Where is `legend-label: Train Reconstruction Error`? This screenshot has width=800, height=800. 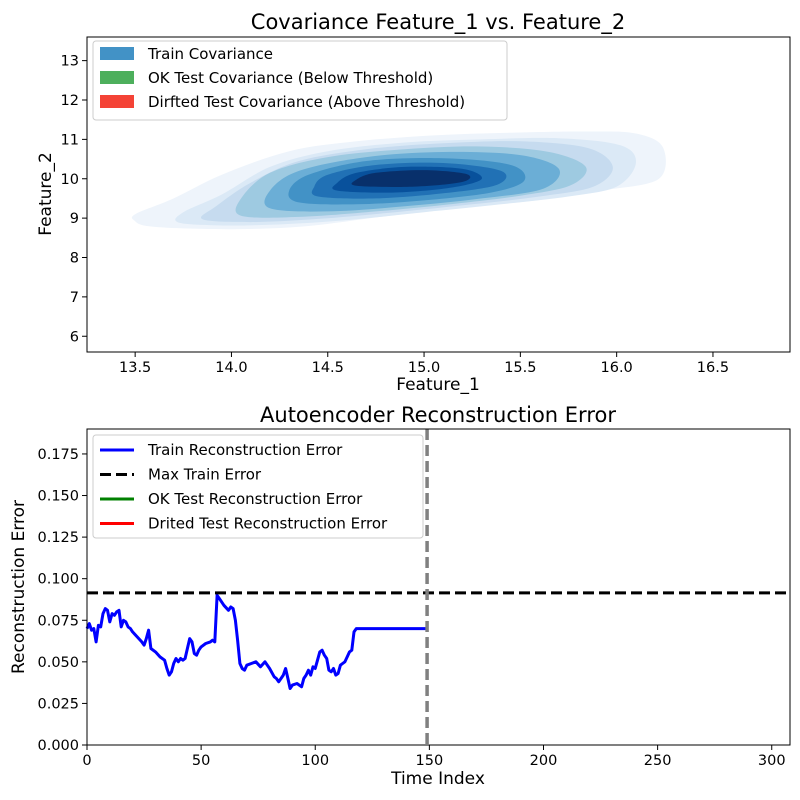
legend-label: Train Reconstruction Error is located at coordinates (245, 450).